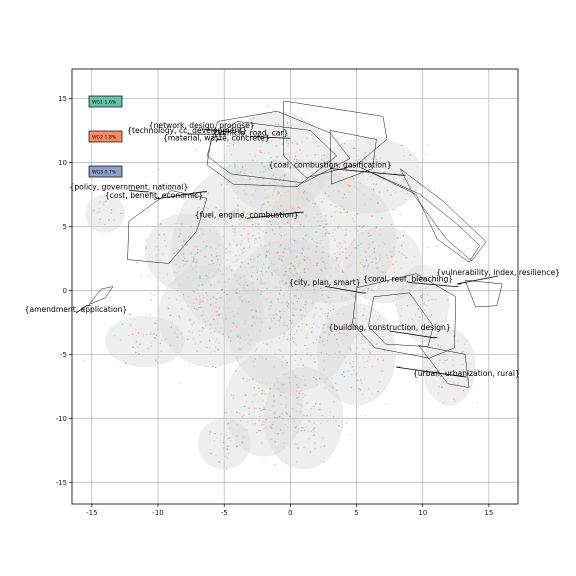 The image size is (576, 576). Describe the element at coordinates (290, 513) in the screenshot. I see `x-tick-label: 0` at that location.